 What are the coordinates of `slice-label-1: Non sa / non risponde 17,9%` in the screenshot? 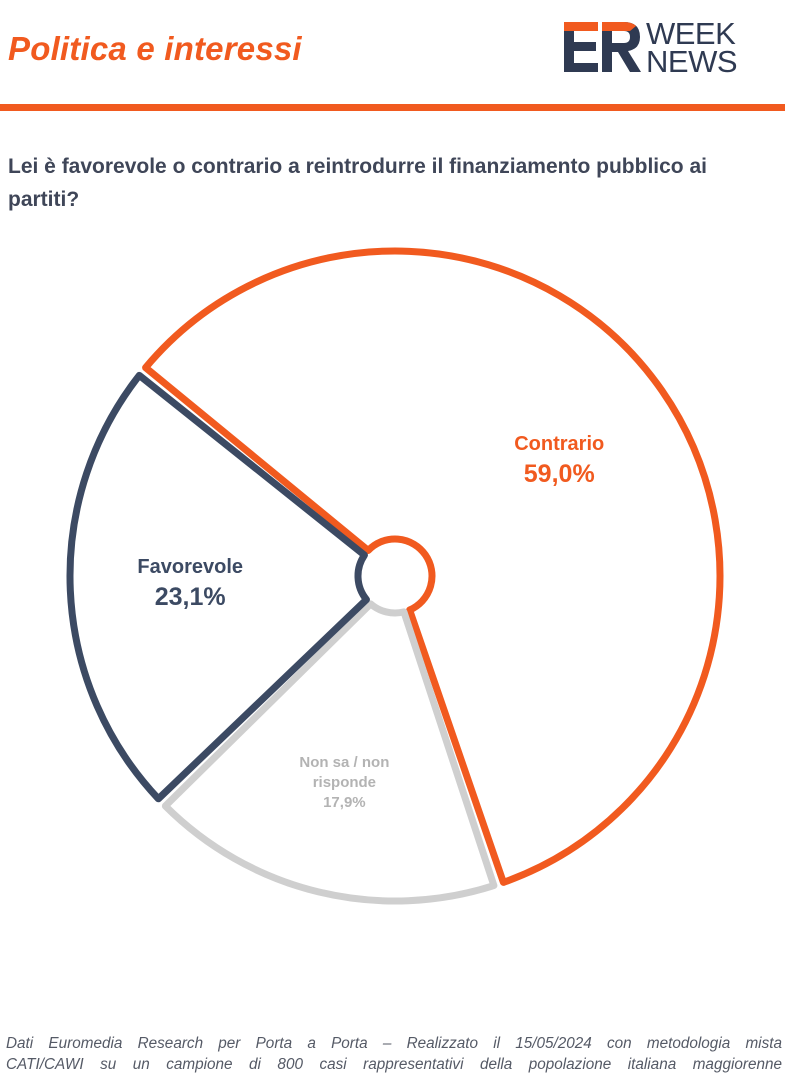 It's located at (344, 782).